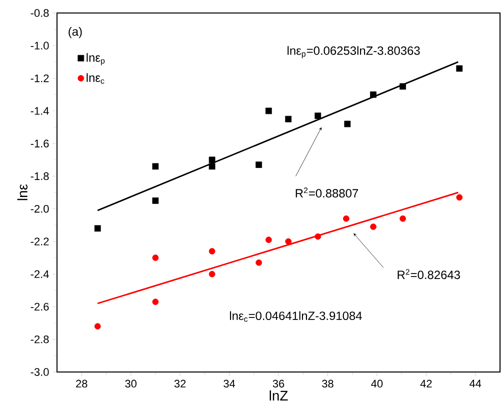  What do you see at coordinates (39, 372) in the screenshot?
I see `y-tick-label: -3.0` at bounding box center [39, 372].